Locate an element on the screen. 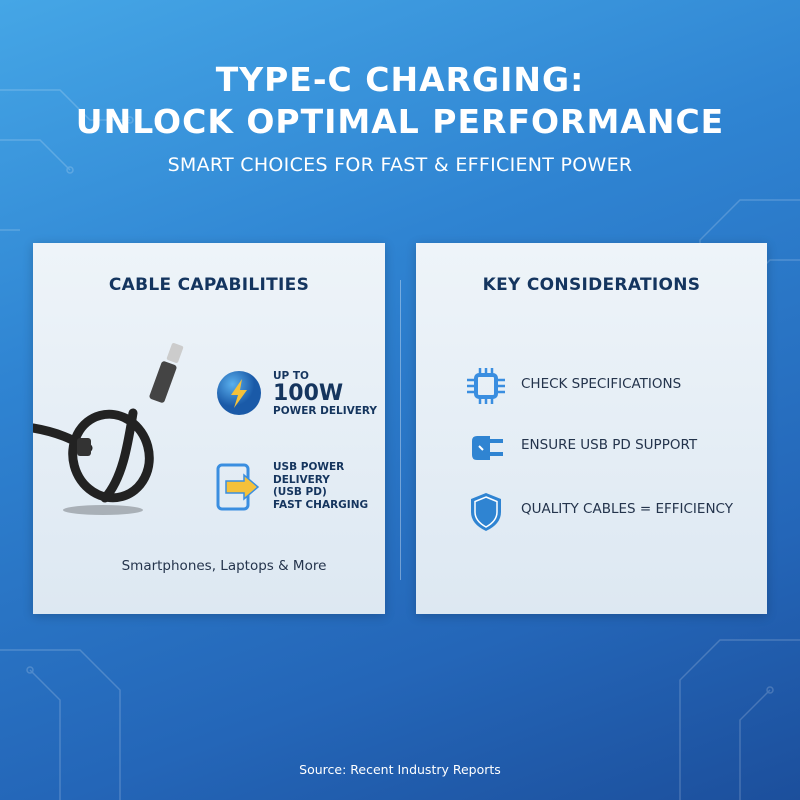 The height and width of the screenshot is (800, 800). source-note: Source: Recent Industry Reports is located at coordinates (400, 769).